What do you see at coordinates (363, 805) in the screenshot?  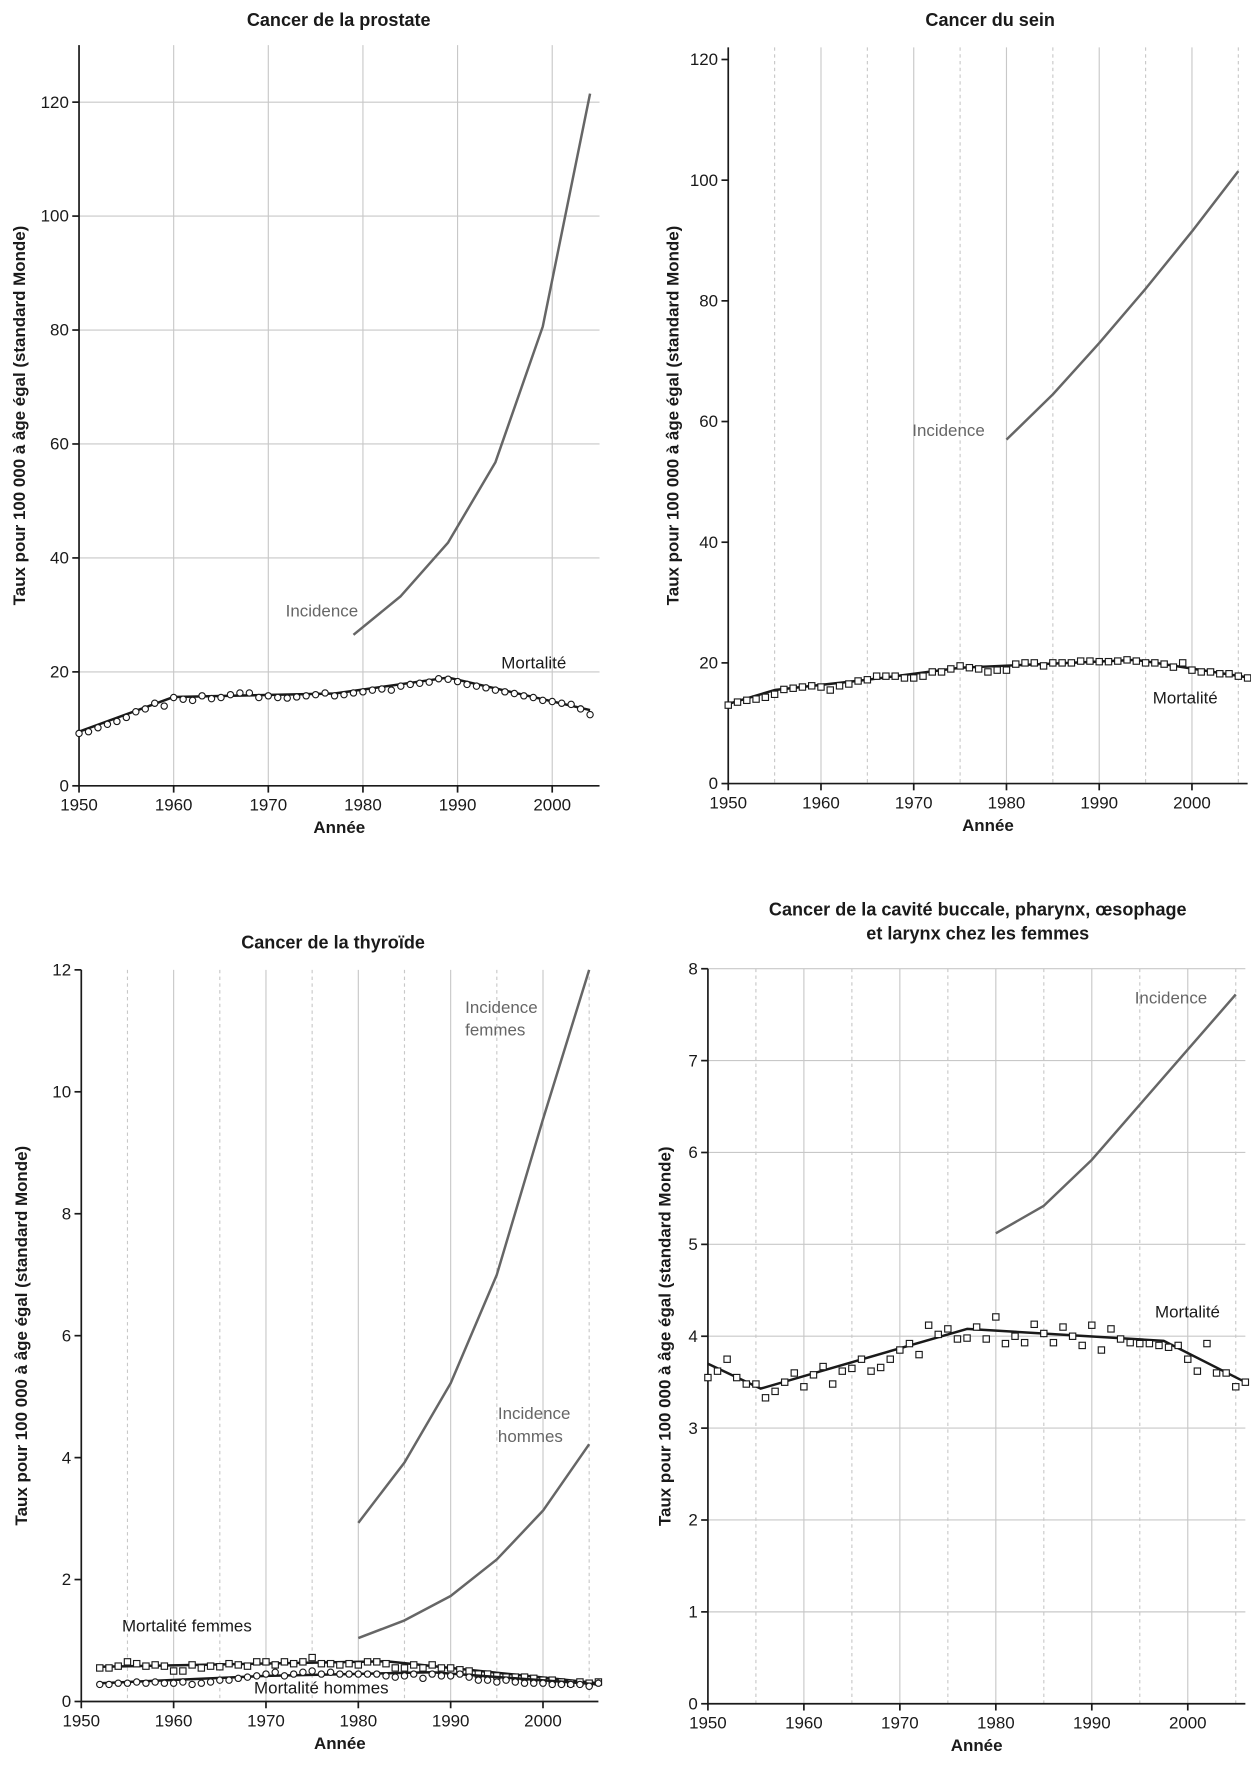 I see `x-tick-label: 1980` at bounding box center [363, 805].